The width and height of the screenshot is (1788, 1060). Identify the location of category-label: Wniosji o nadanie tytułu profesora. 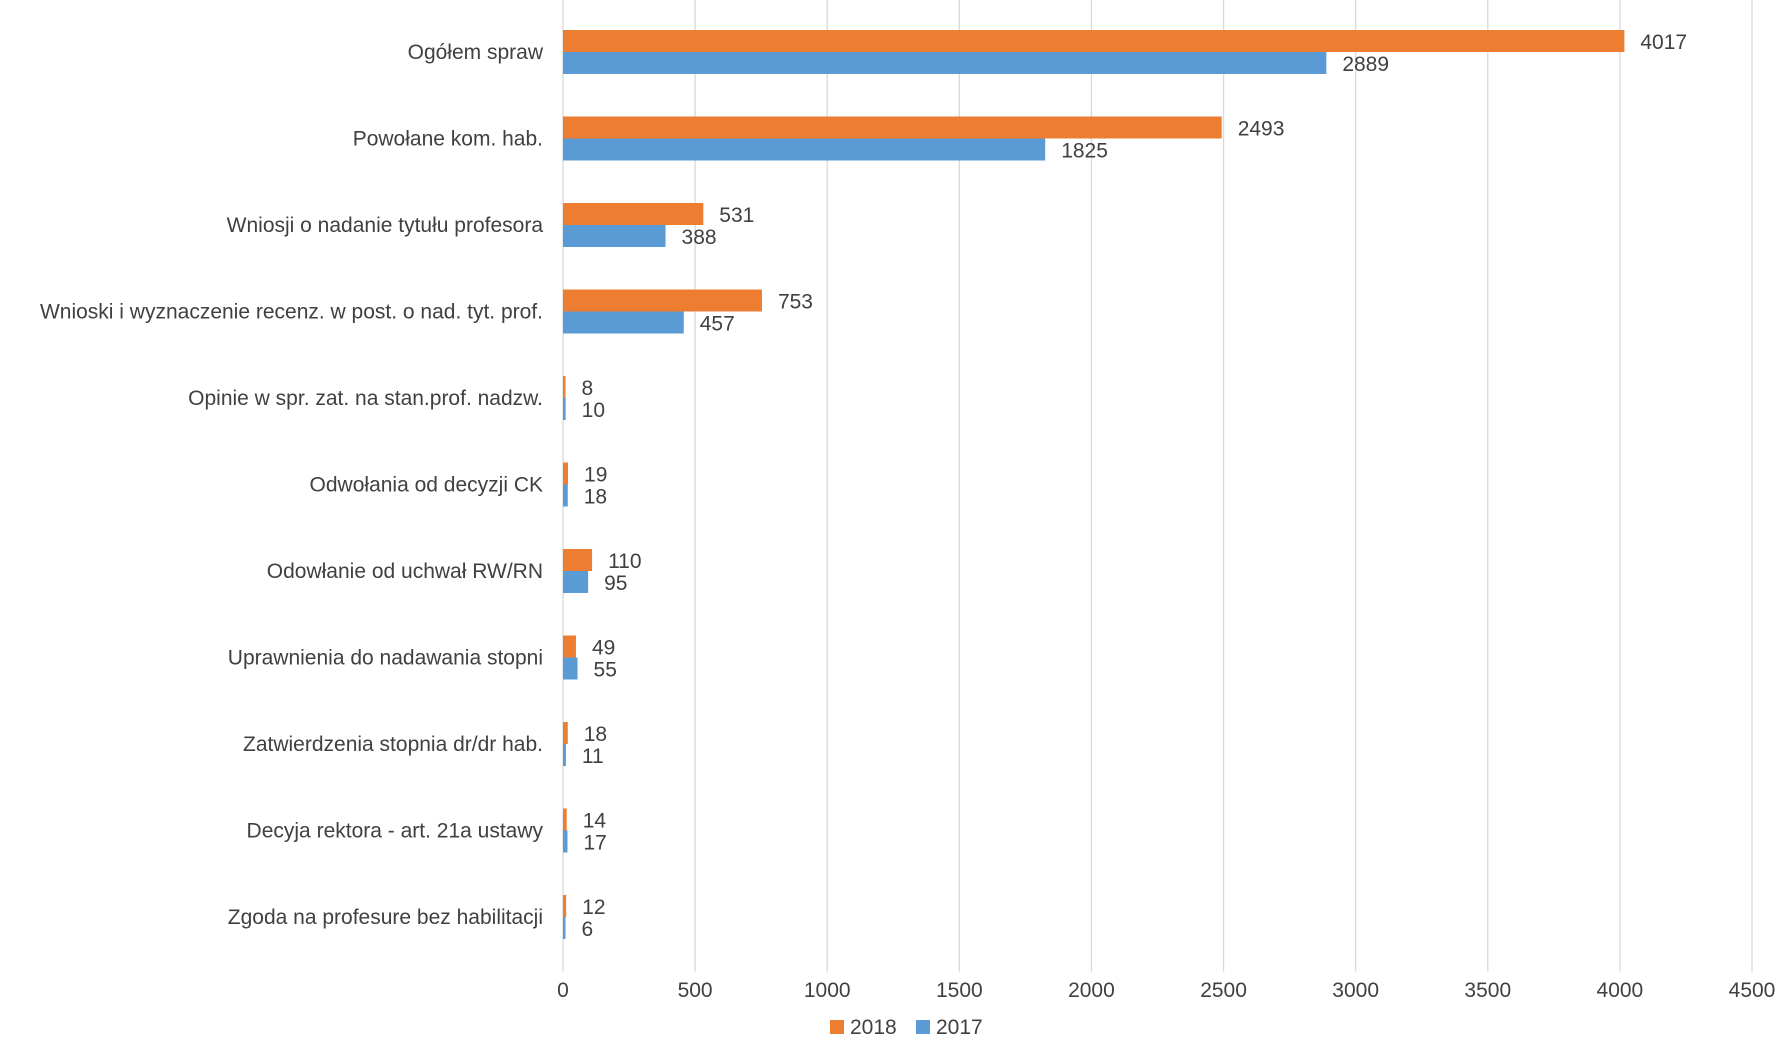
(385, 225).